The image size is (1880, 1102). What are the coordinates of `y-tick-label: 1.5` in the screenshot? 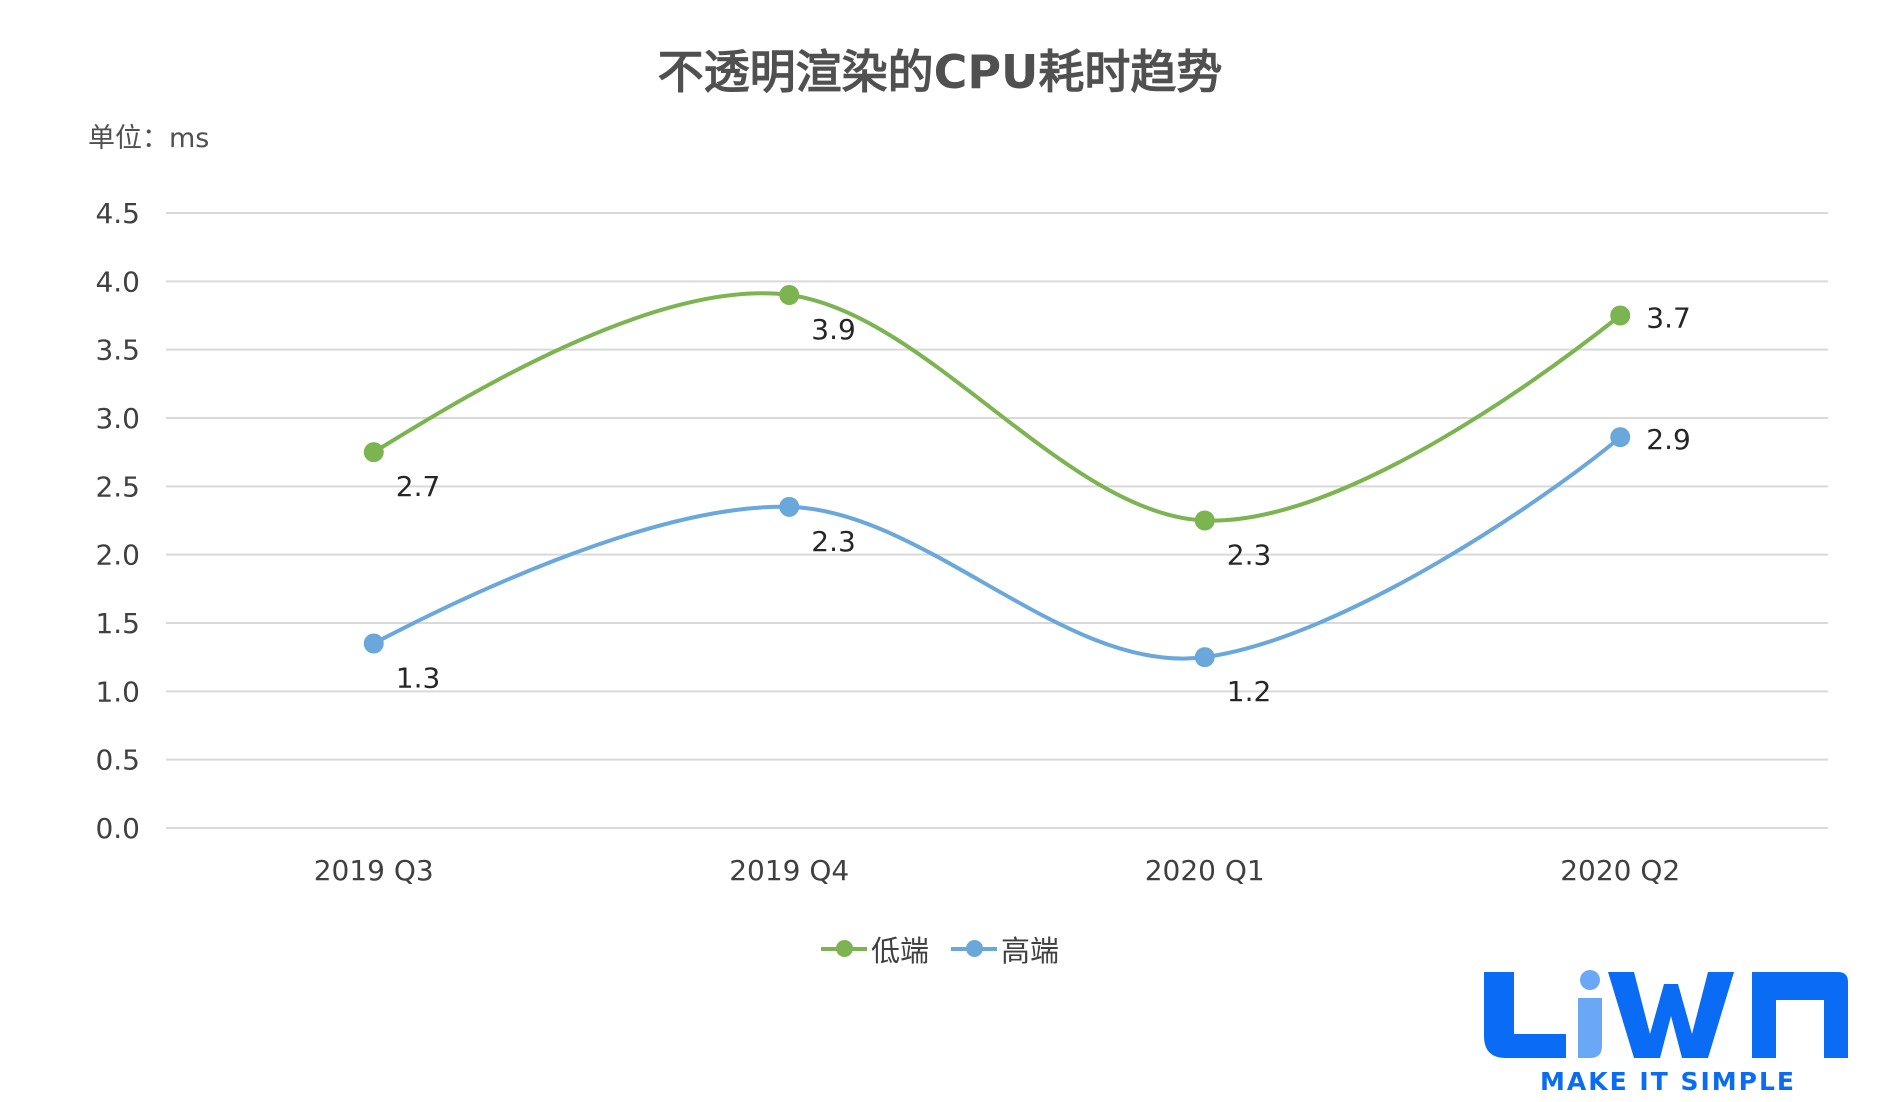 It's located at (117, 623).